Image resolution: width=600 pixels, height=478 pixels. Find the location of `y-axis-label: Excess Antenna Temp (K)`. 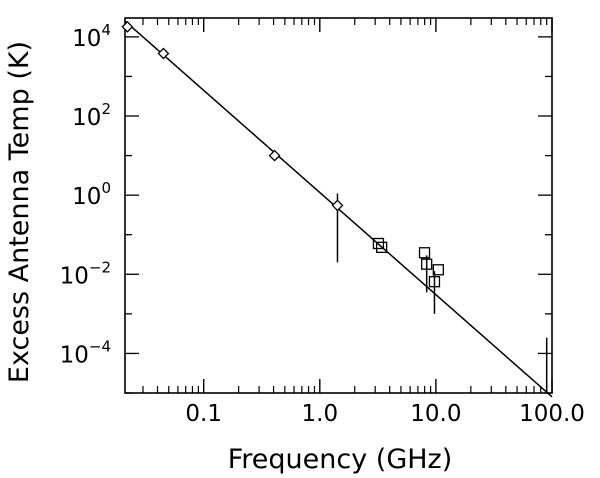

y-axis-label: Excess Antenna Temp (K) is located at coordinates (19, 212).